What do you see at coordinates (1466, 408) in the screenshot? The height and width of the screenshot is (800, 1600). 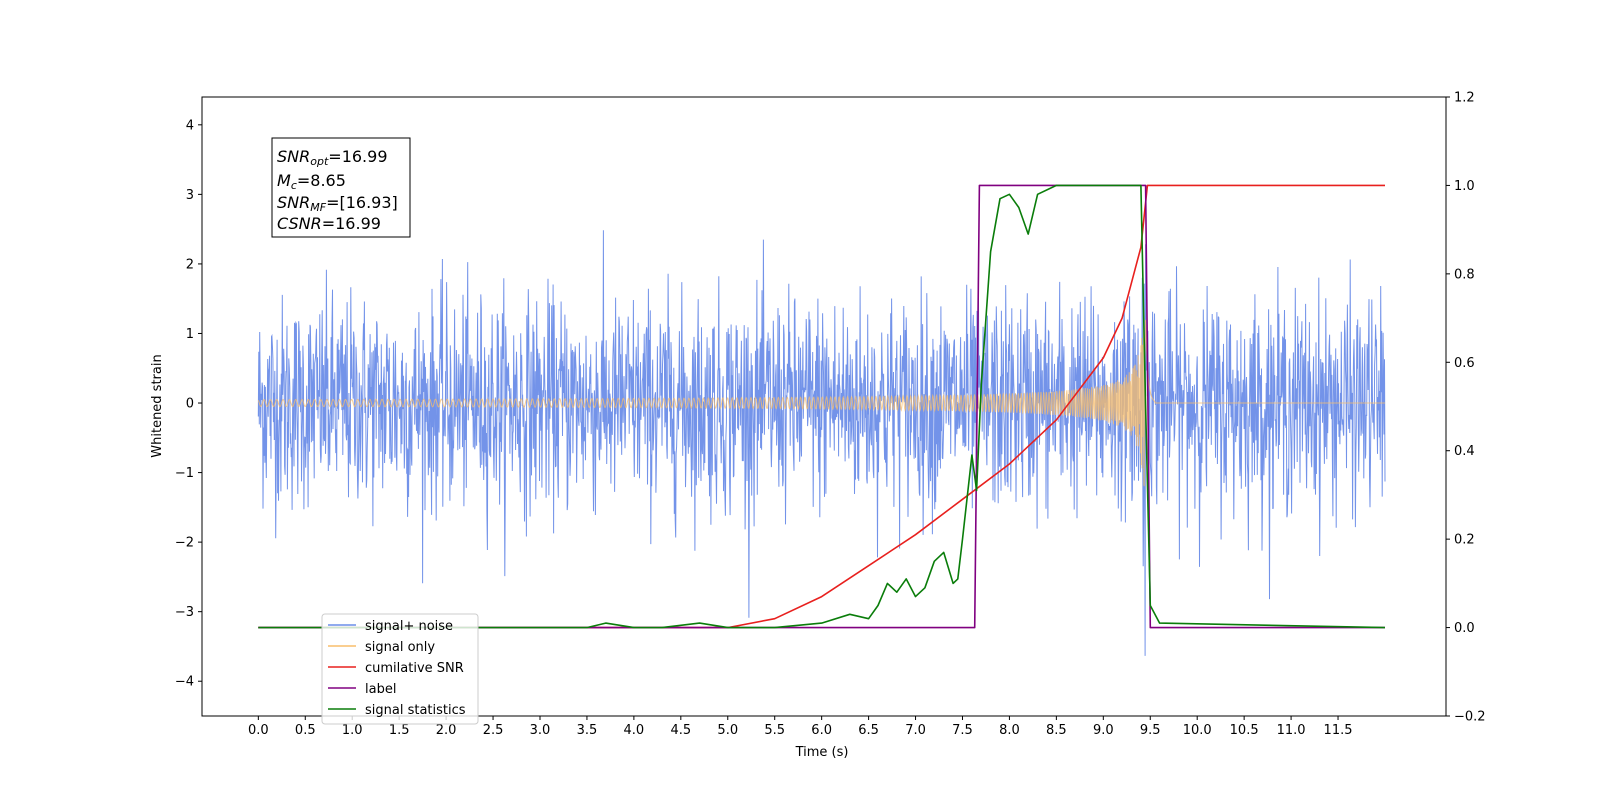 I see `y-axis-right: 1.2 1.0 0.8 0.6 0.4 0.2 0.0 −0.2` at bounding box center [1466, 408].